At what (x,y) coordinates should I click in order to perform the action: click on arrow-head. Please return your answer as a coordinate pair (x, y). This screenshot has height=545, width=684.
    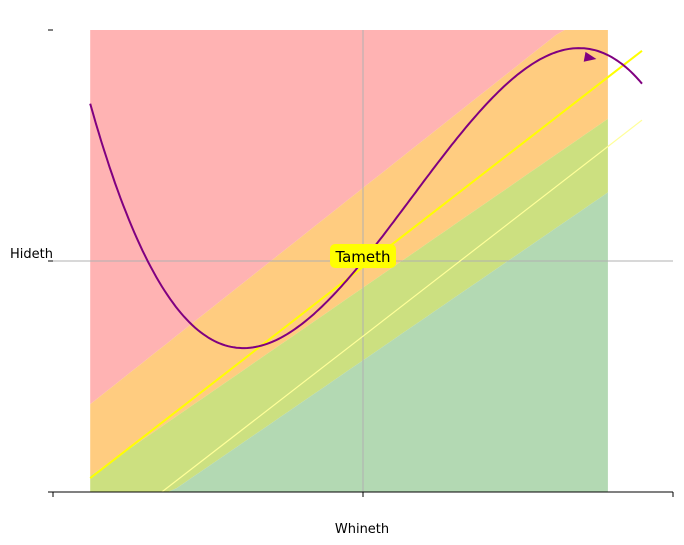
    Looking at the image, I should click on (590, 56).